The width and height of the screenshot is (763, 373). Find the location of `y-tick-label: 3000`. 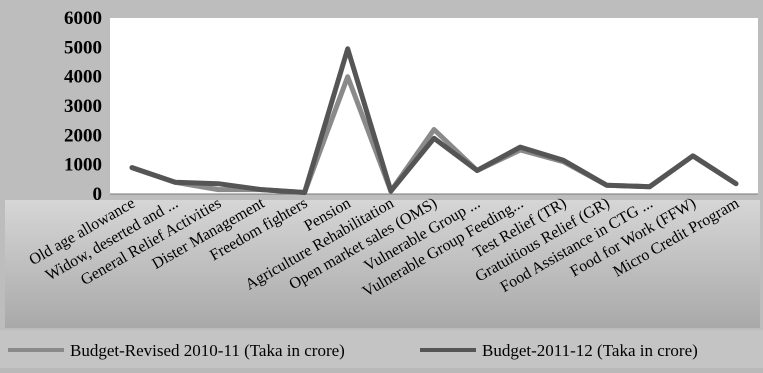

y-tick-label: 3000 is located at coordinates (83, 106).